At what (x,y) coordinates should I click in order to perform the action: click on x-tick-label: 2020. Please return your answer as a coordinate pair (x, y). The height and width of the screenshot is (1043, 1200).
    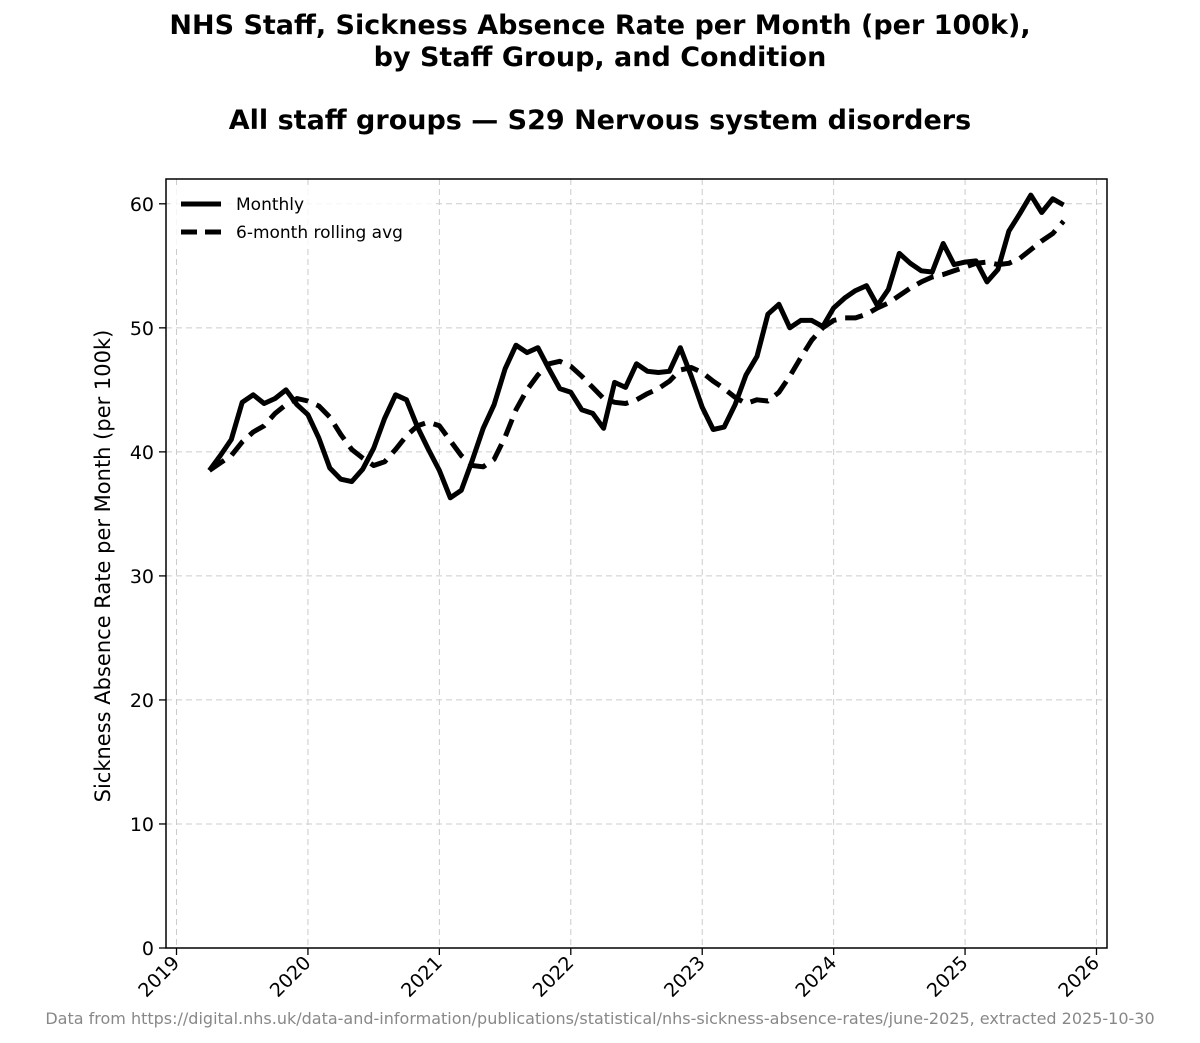
    Looking at the image, I should click on (291, 977).